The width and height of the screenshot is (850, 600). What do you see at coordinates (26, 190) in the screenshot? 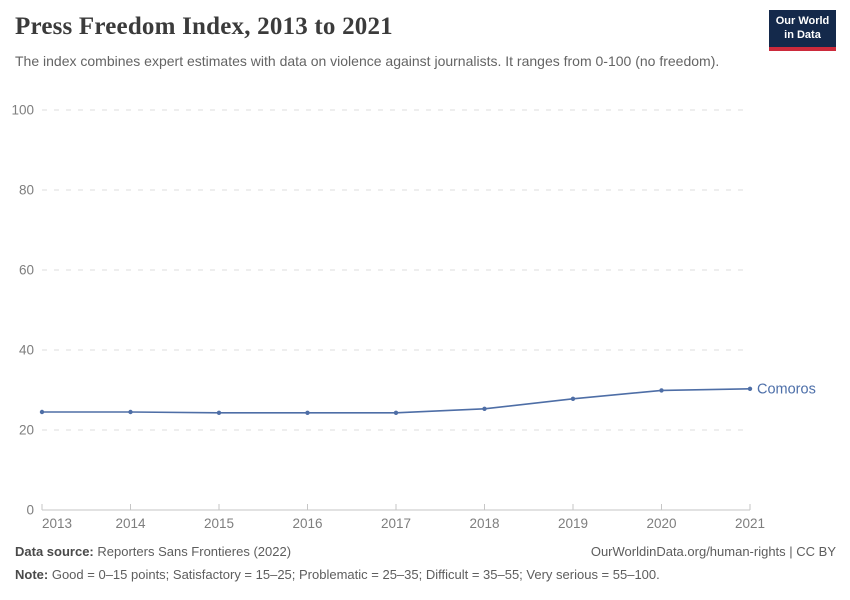
I see `y-axis-tick-label: 80` at bounding box center [26, 190].